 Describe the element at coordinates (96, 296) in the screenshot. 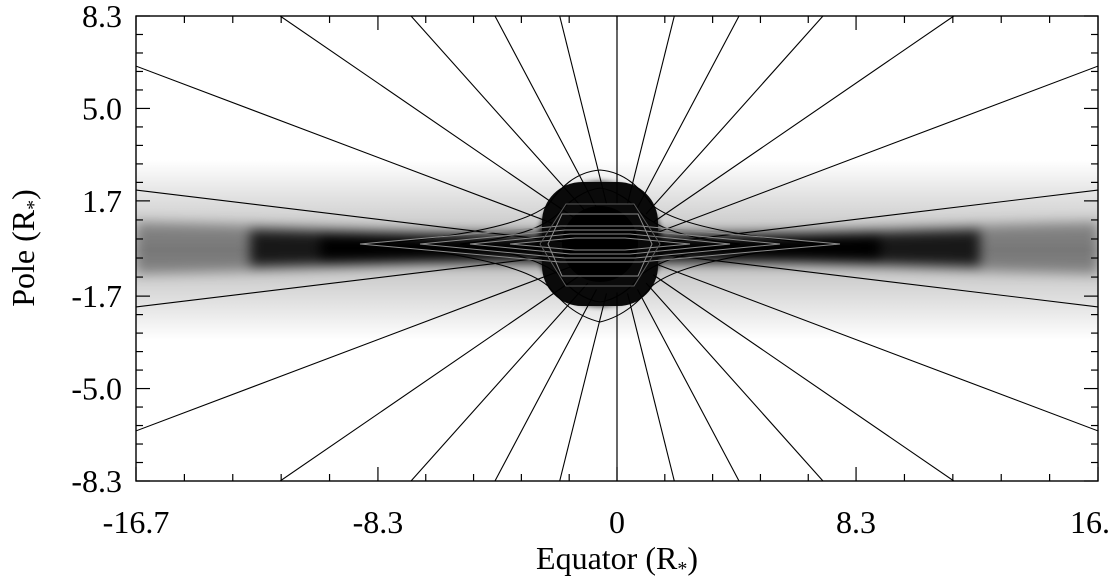

I see `y-tick-label: -1.7` at that location.